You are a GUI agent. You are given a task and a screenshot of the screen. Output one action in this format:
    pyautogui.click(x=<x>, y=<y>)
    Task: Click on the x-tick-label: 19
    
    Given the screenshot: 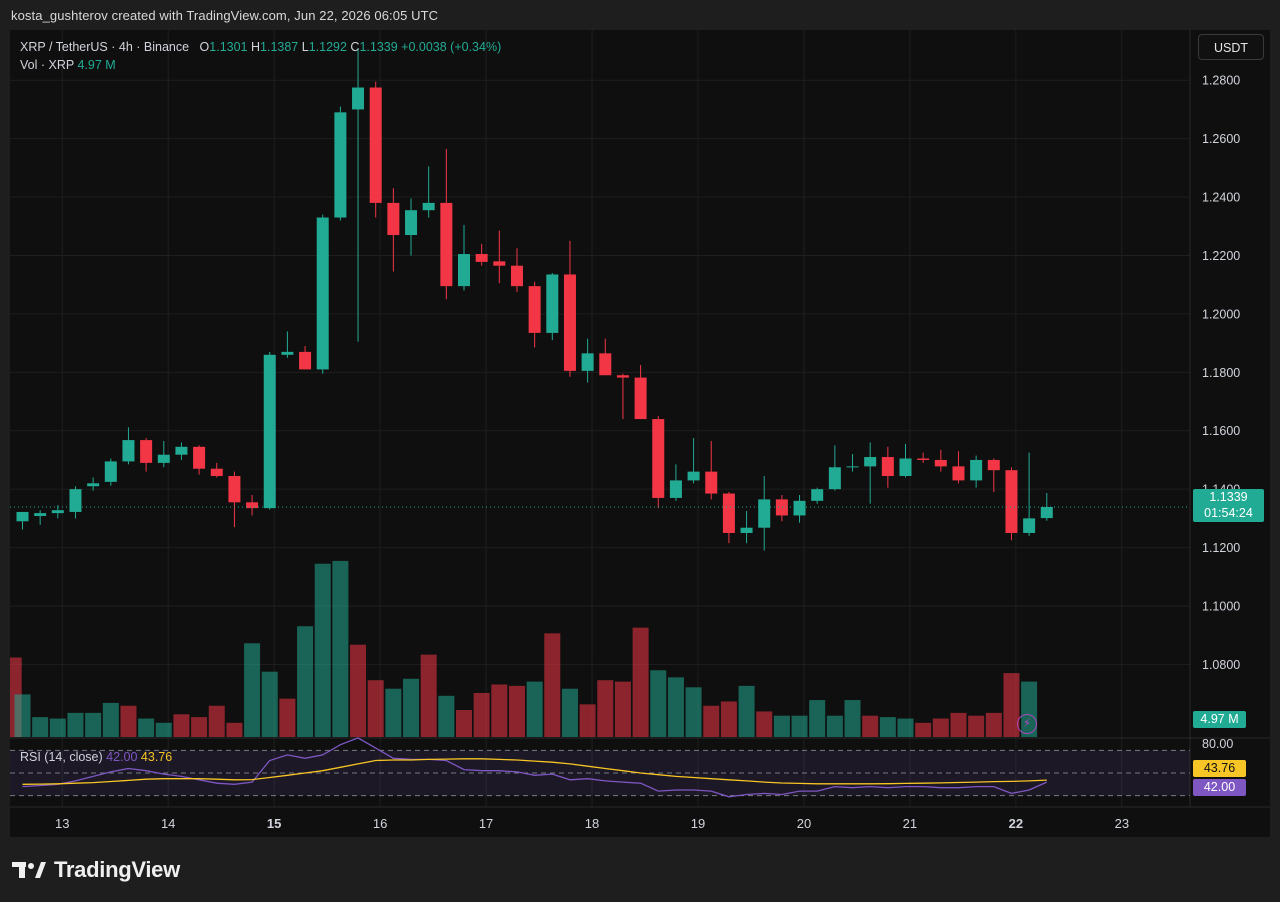 What is the action you would take?
    pyautogui.click(x=698, y=823)
    